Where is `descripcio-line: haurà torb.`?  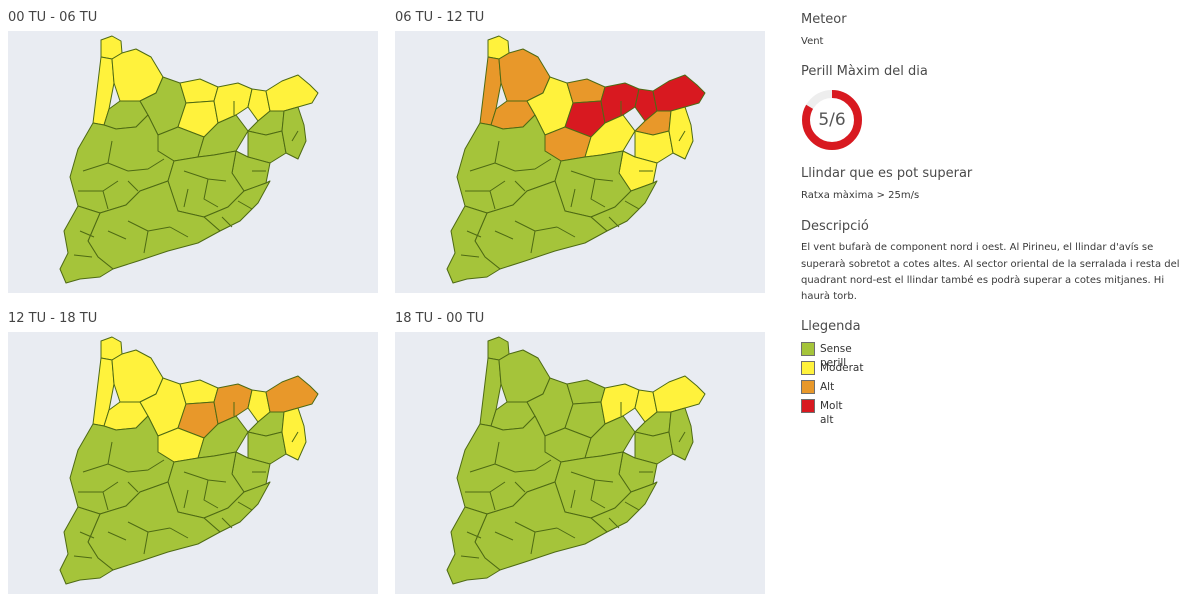 descripcio-line: haurà torb. is located at coordinates (829, 296).